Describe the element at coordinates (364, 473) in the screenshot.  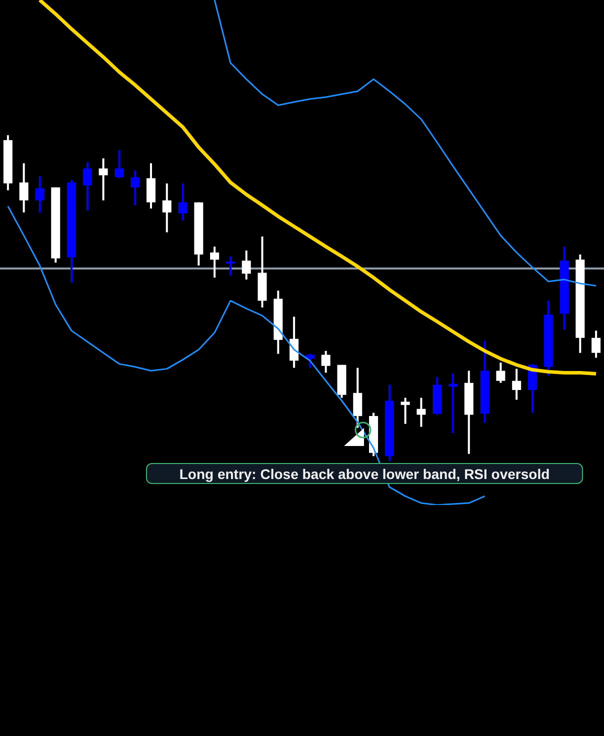
I see `label-box: Long entry: Close back above lower band, RSI oversold` at that location.